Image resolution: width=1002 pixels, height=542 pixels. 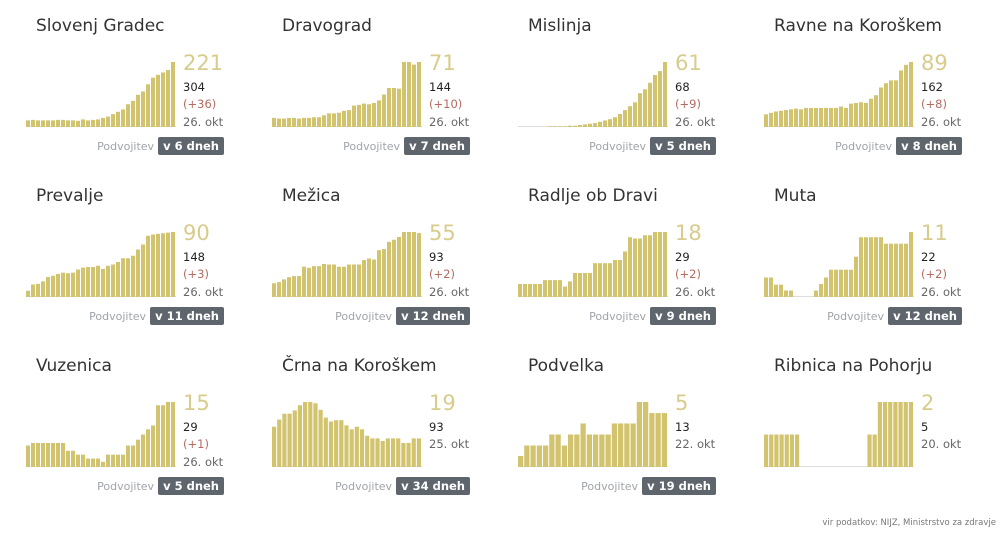 What do you see at coordinates (941, 444) in the screenshot?
I see `date-label: 20. okt` at bounding box center [941, 444].